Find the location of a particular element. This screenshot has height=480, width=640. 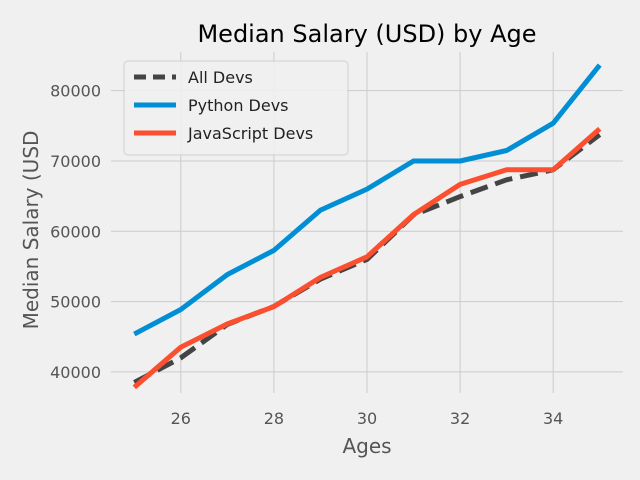

y-tick-label: 70000 is located at coordinates (75, 161).